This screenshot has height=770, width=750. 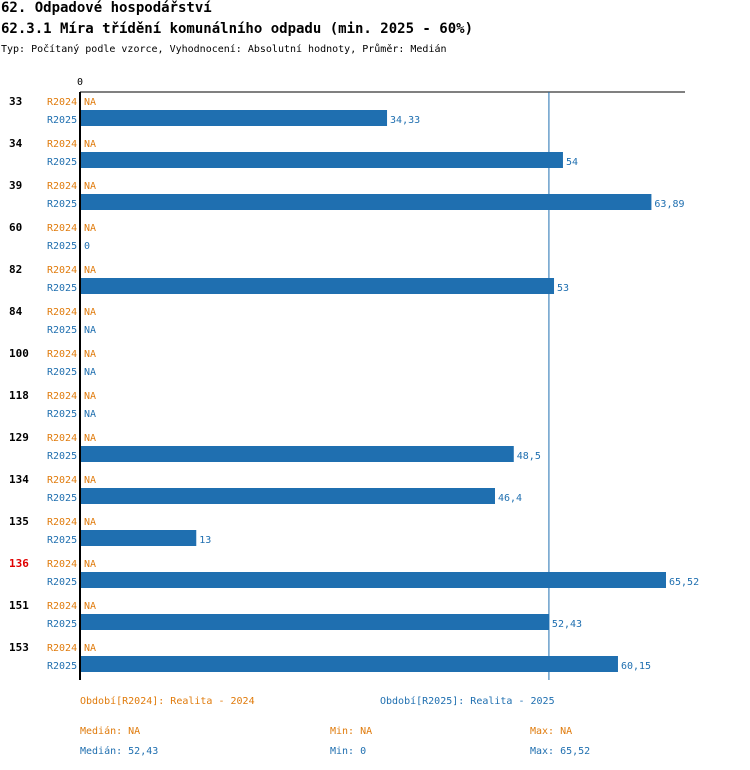 What do you see at coordinates (510, 498) in the screenshot?
I see `value-label-r2025: 46,4` at bounding box center [510, 498].